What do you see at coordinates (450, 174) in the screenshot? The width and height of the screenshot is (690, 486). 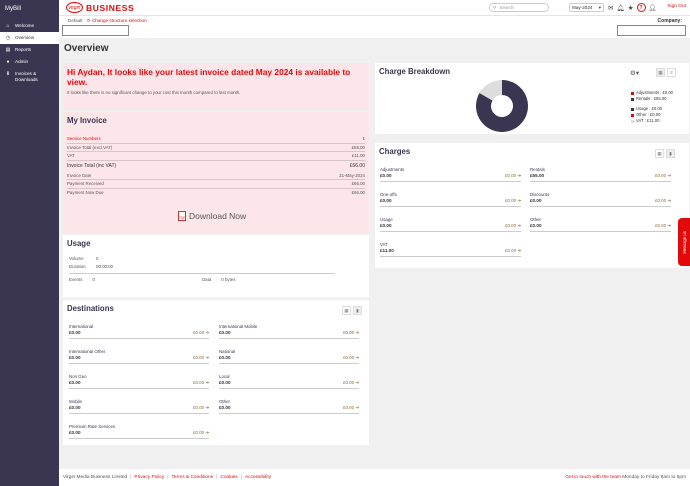 I see `charges-item-adjustments: Adjustments £0.00 £0.00 ➔` at bounding box center [450, 174].